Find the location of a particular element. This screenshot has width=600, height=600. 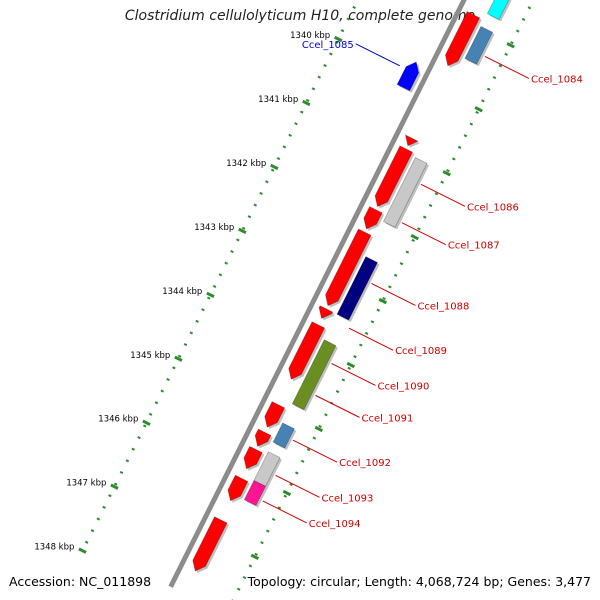

ruler-tick-label: 1341 kbp is located at coordinates (278, 100).